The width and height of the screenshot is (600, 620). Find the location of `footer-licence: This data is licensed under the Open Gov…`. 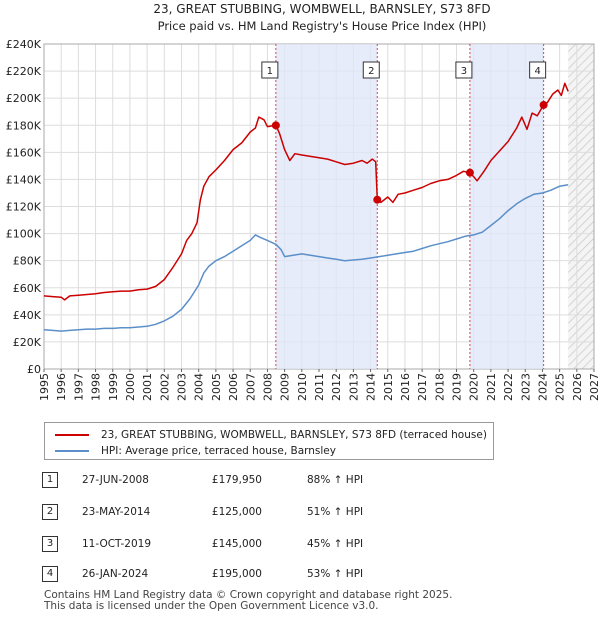

footer-licence: This data is licensed under the Open Gov… is located at coordinates (211, 606).